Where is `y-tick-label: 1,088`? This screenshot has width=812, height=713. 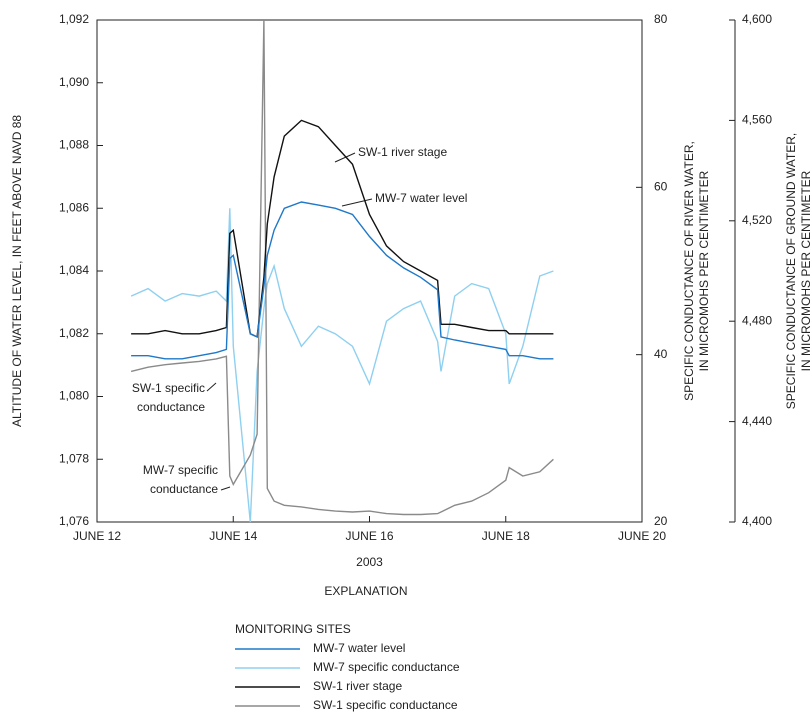
y-tick-label: 1,088 is located at coordinates (74, 145).